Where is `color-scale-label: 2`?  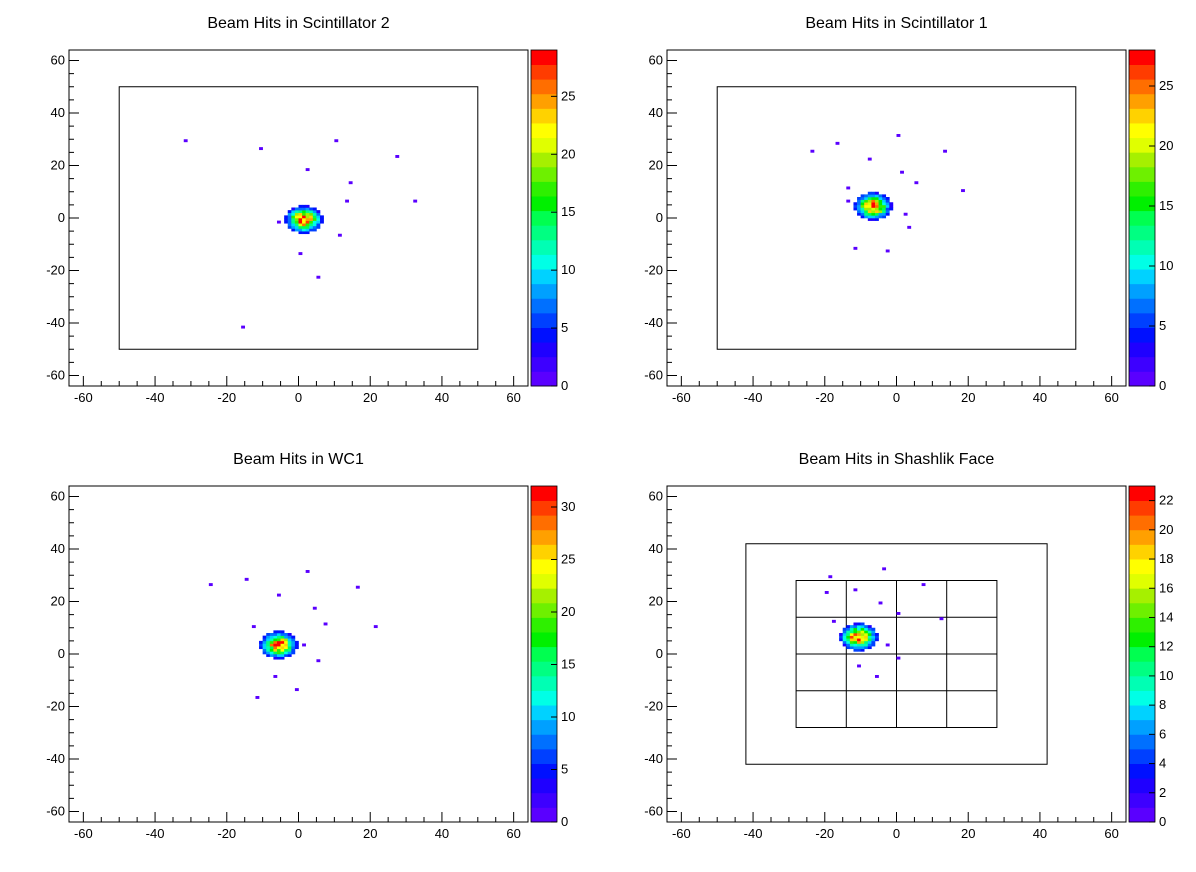 color-scale-label: 2 is located at coordinates (1162, 792).